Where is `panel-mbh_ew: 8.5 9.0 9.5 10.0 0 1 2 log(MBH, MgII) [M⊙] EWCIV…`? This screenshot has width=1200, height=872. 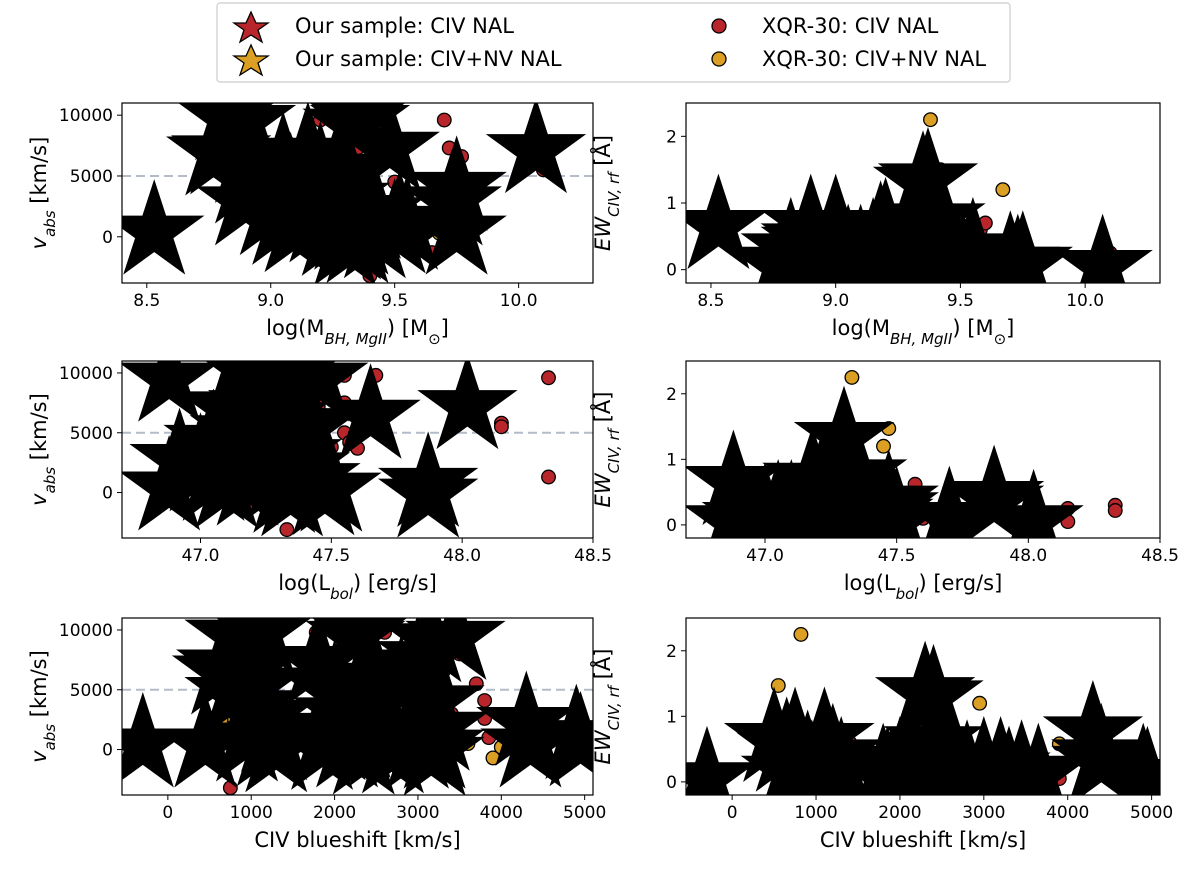 panel-mbh_ew: 8.5 9.0 9.5 10.0 0 1 2 log(MBH, MgII) [M⊙] EWCIV… is located at coordinates (875, 225).